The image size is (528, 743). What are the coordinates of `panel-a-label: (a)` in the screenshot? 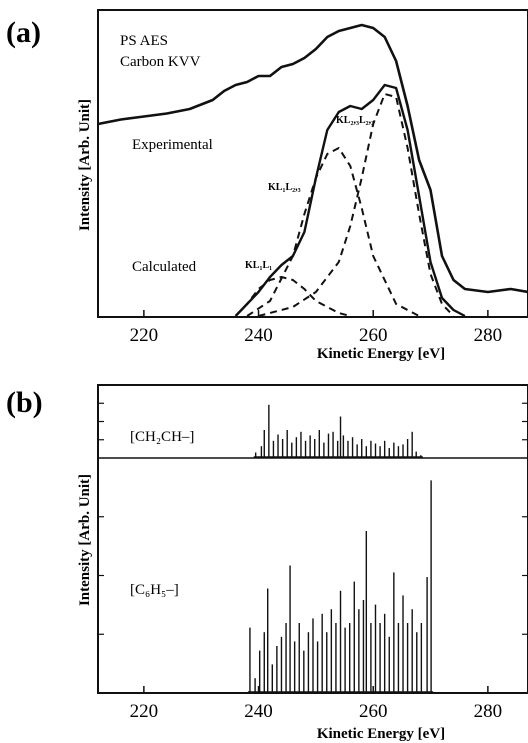 It's located at (23, 32).